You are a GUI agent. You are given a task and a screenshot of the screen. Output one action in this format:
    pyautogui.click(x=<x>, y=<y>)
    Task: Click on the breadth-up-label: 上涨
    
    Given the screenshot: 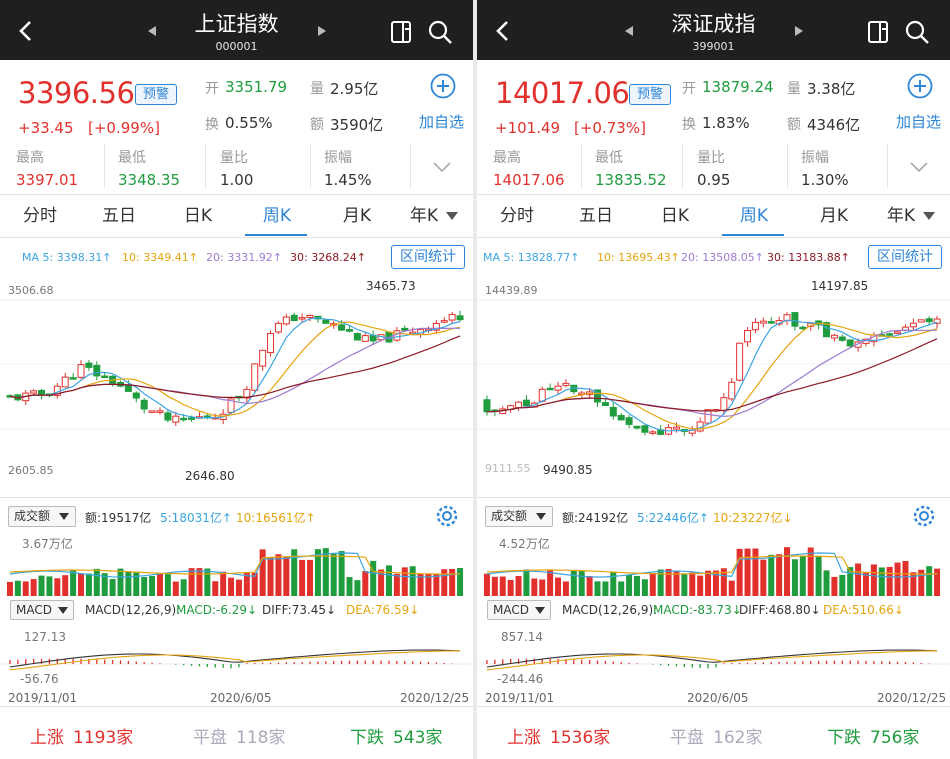 What is the action you would take?
    pyautogui.click(x=524, y=738)
    